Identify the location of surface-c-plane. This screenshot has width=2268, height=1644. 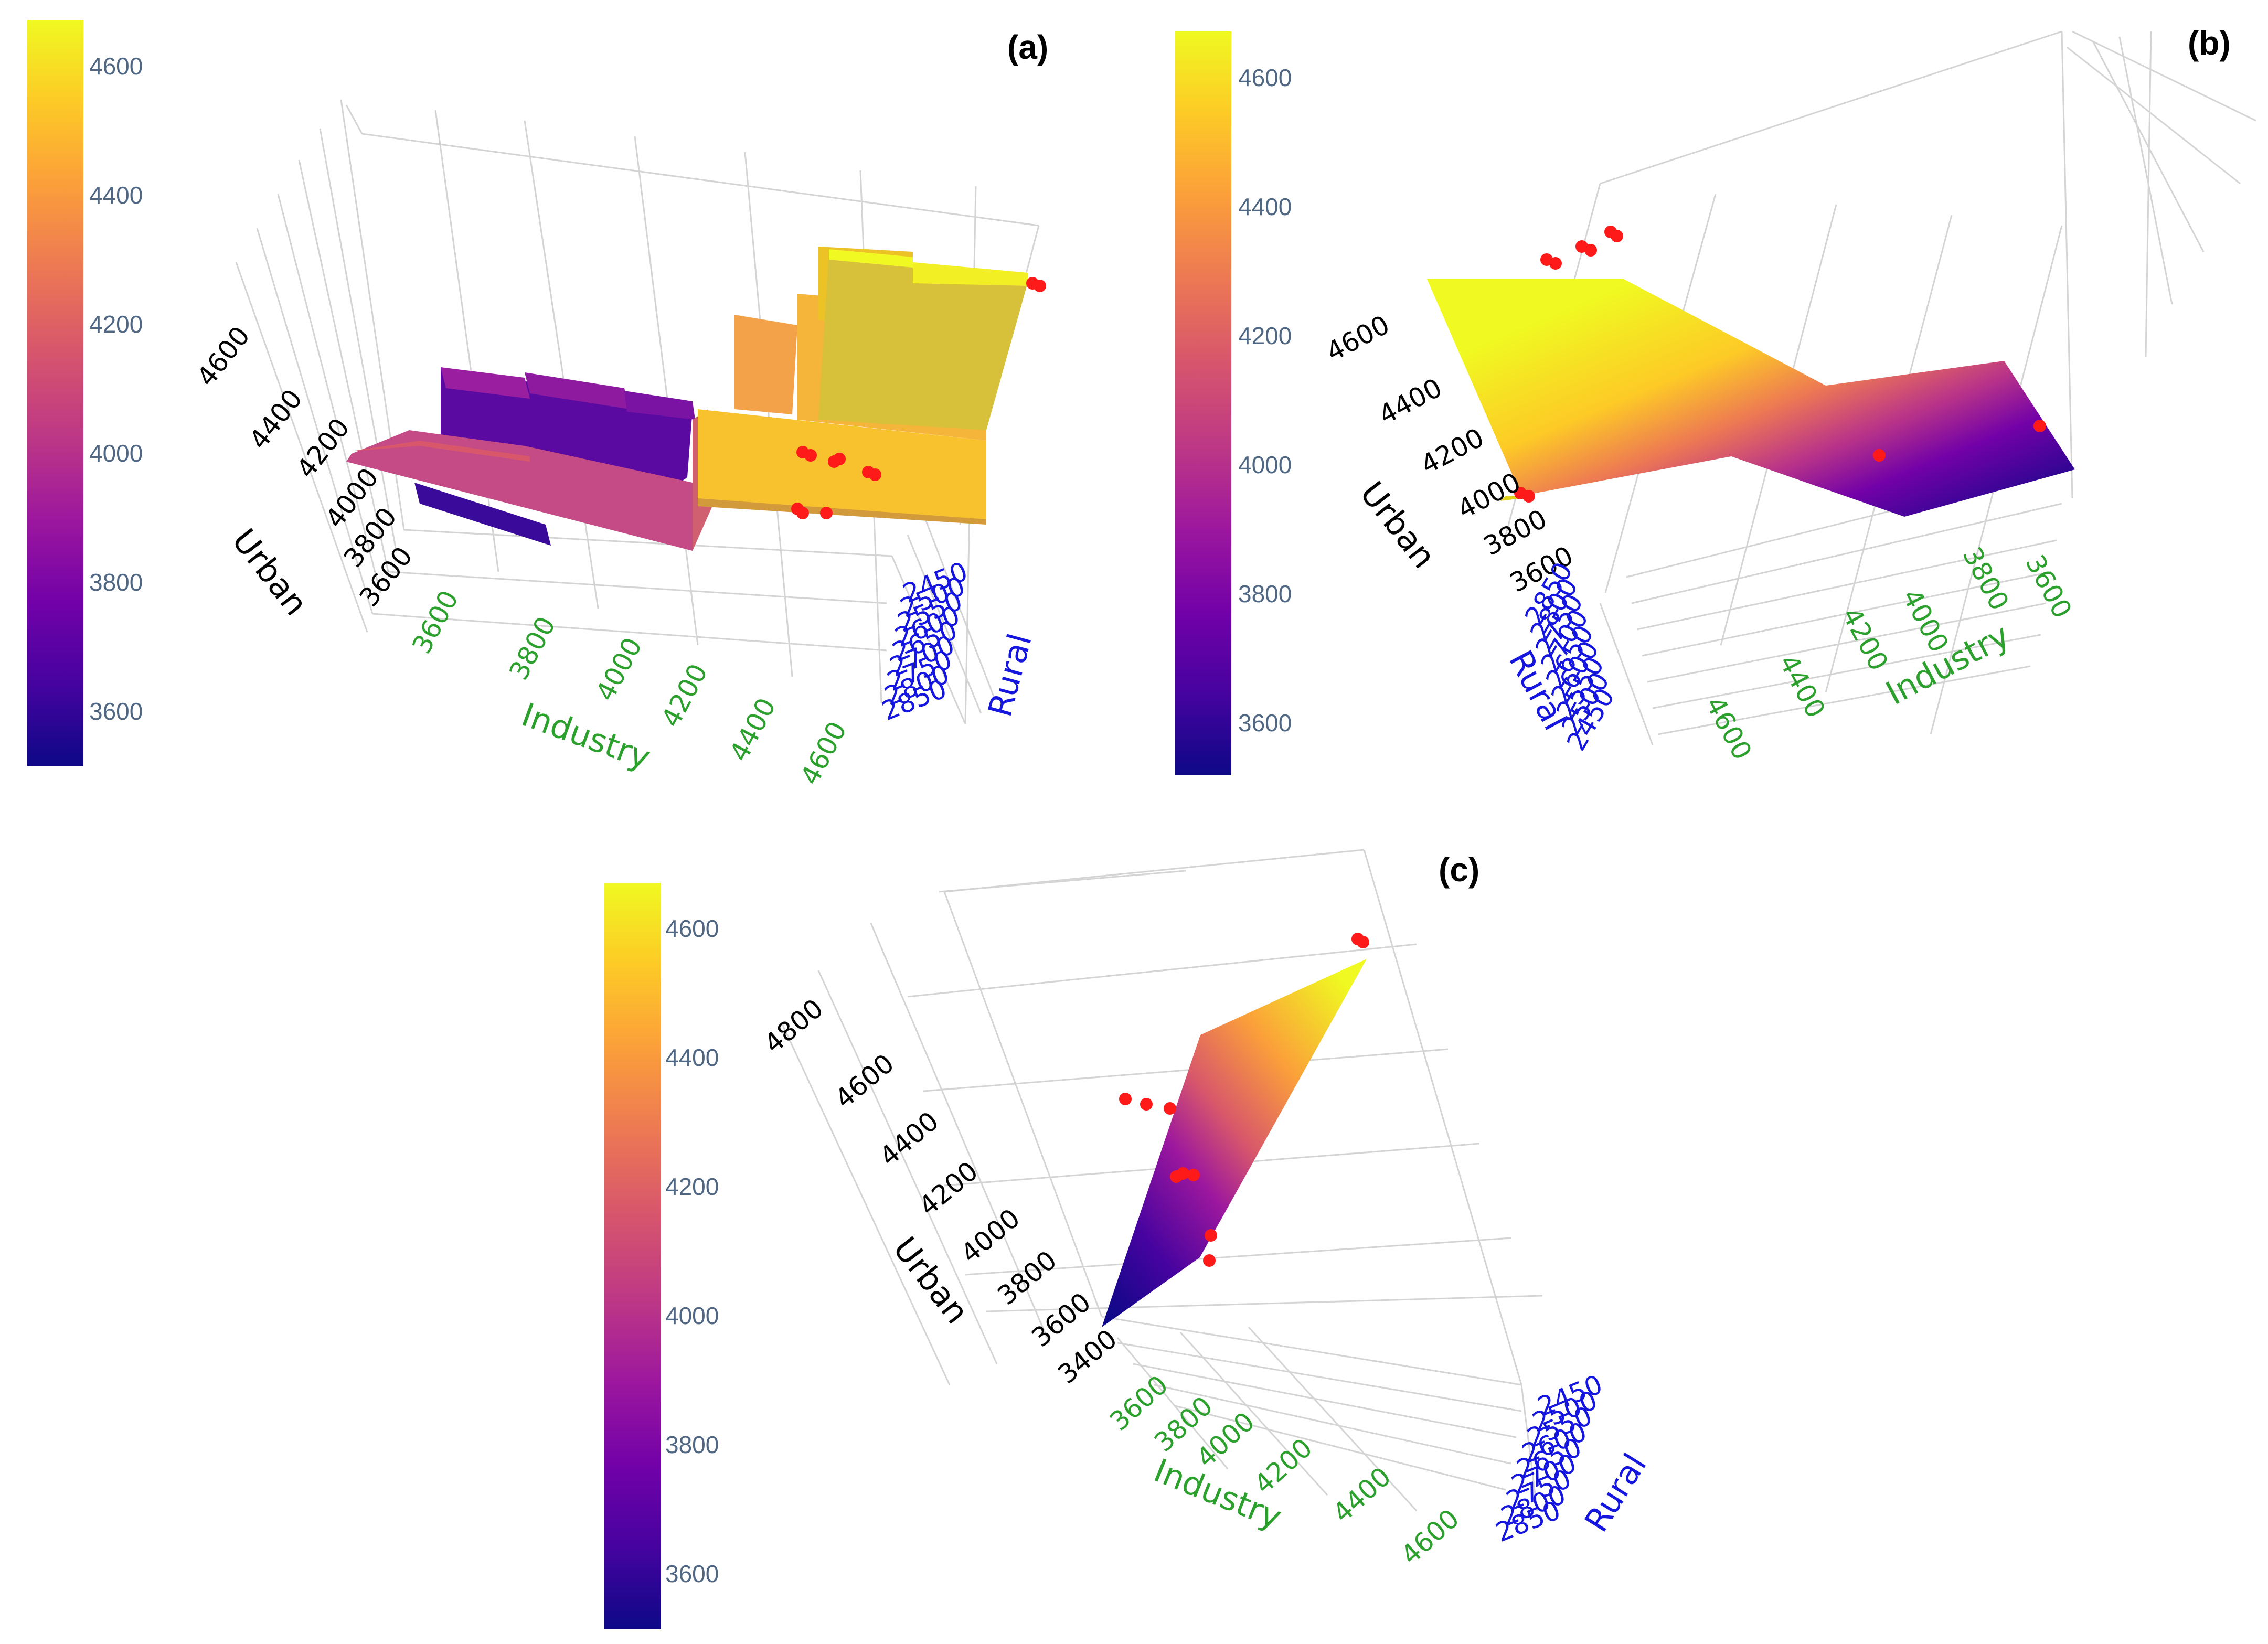
(1234, 1143).